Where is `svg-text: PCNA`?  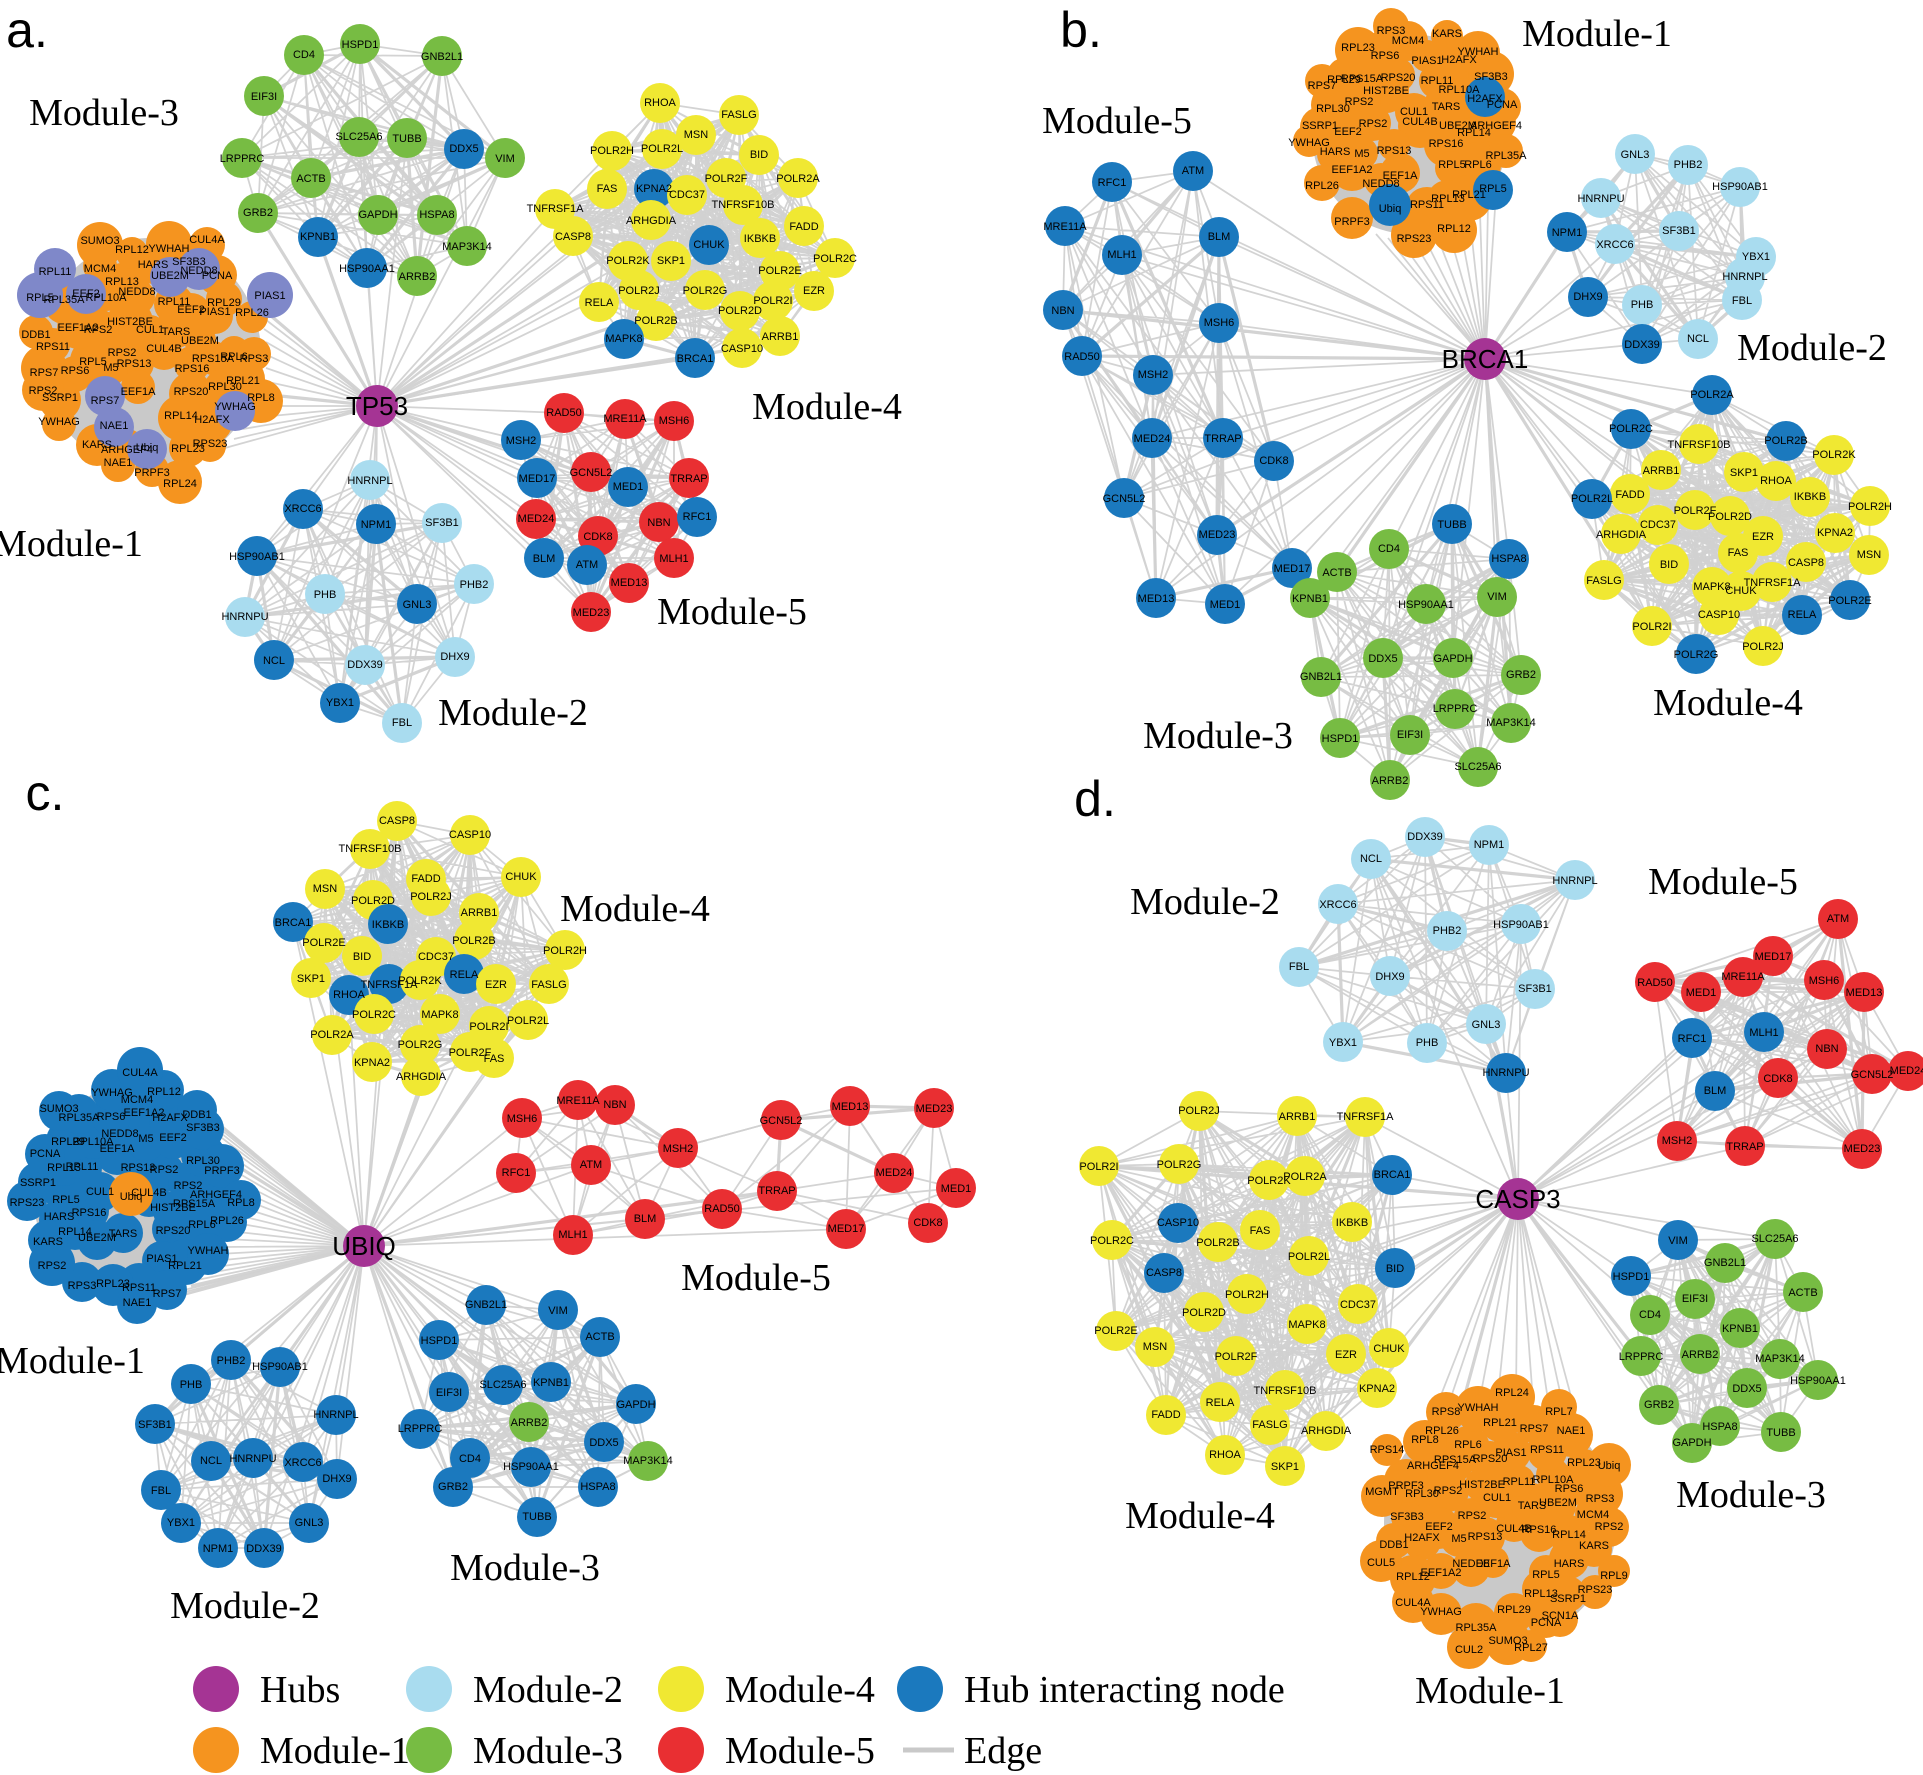
svg-text: PCNA is located at coordinates (217, 276).